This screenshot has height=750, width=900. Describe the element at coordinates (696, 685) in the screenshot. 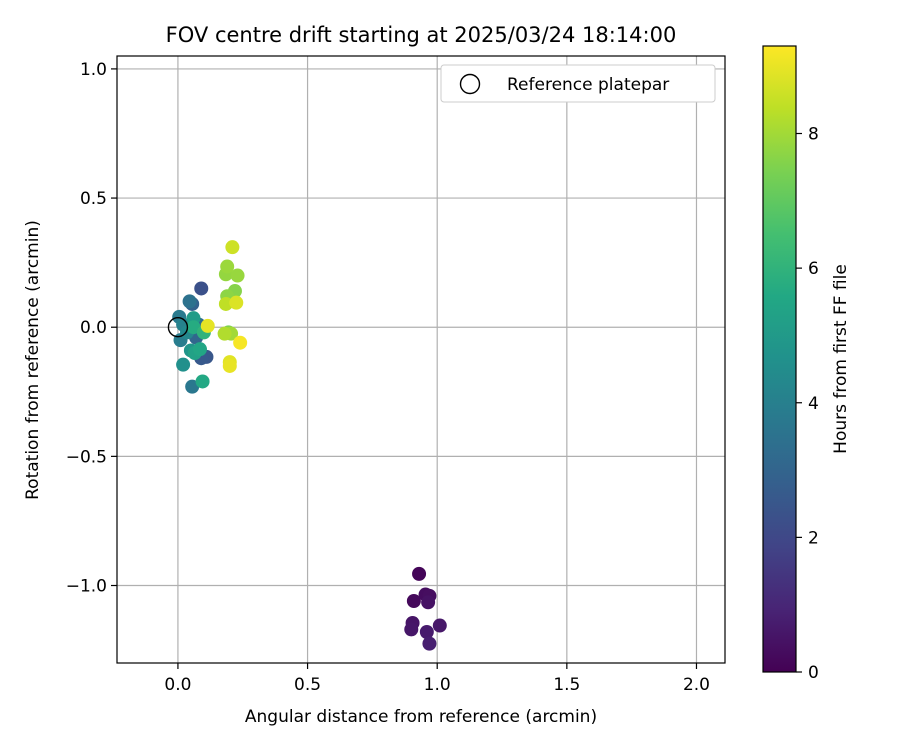

I see `x-tick-label: 2.0` at that location.